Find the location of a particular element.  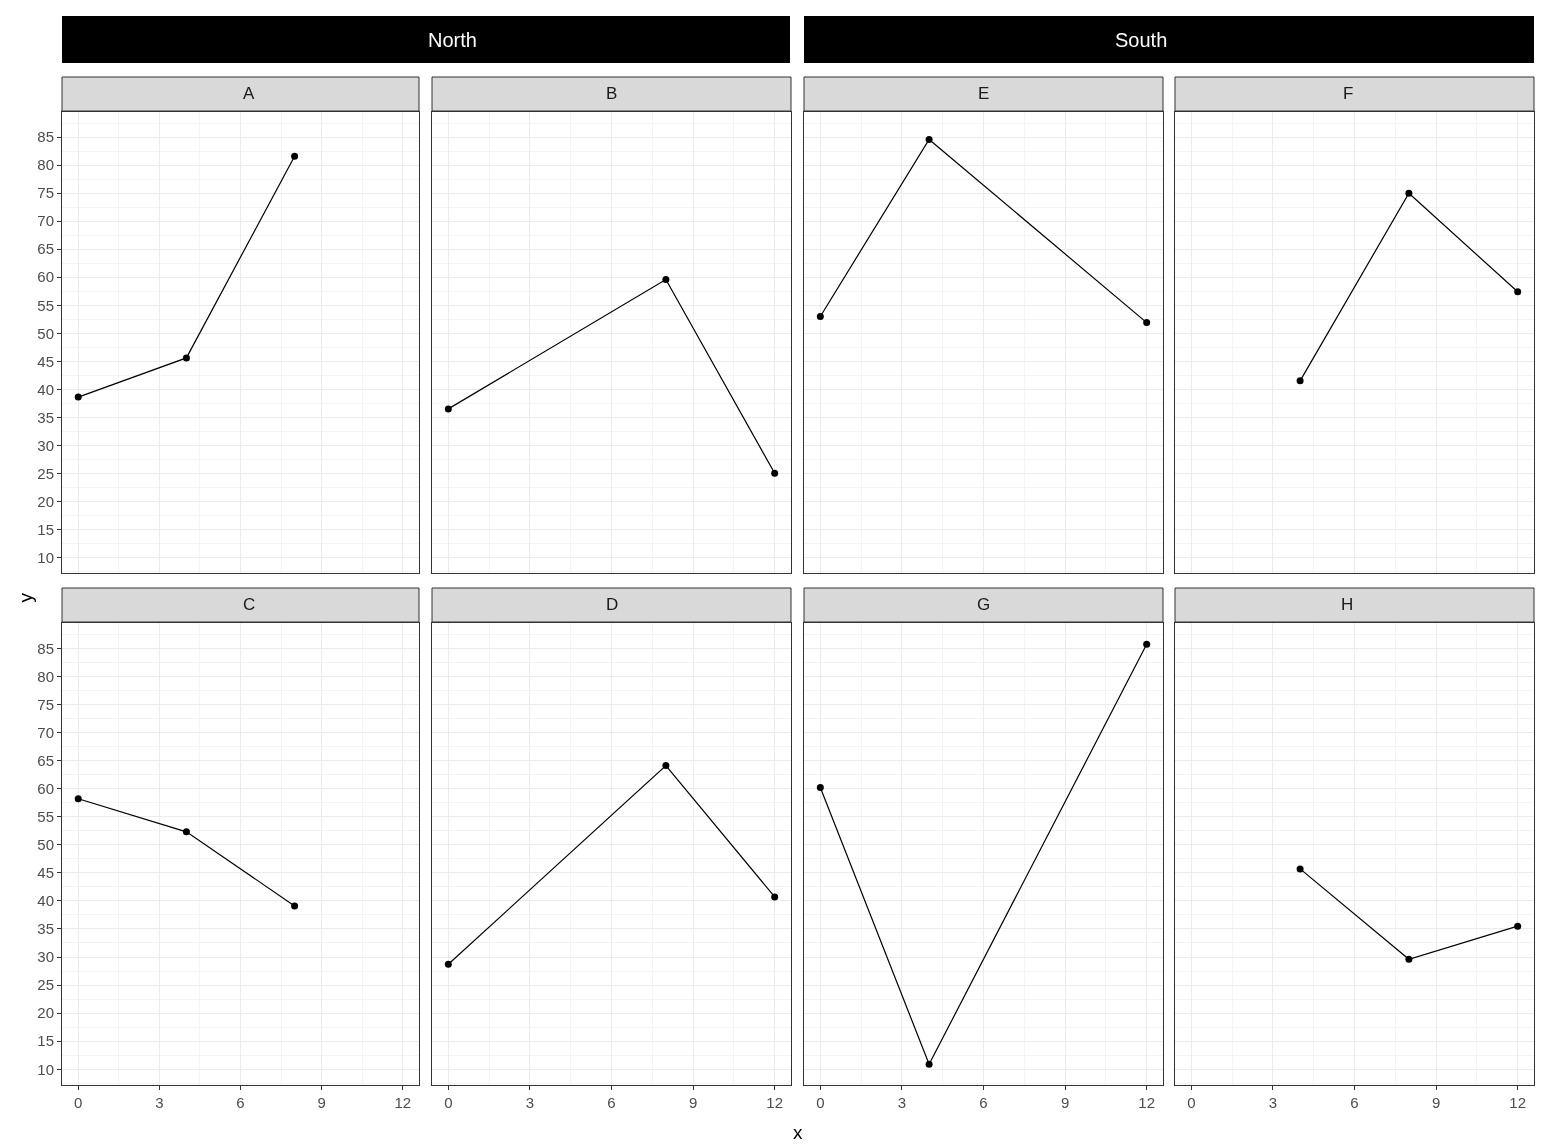

chart-title: F is located at coordinates (1348, 93).